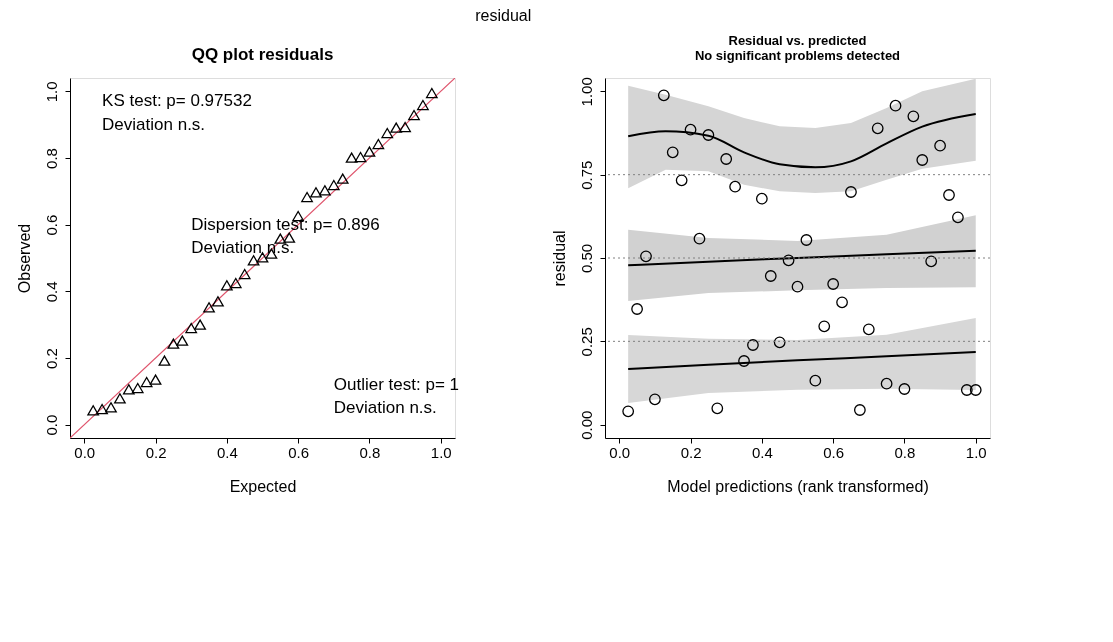 The image size is (1113, 642). Describe the element at coordinates (586, 342) in the screenshot. I see `y-tick-label: 0.25` at that location.